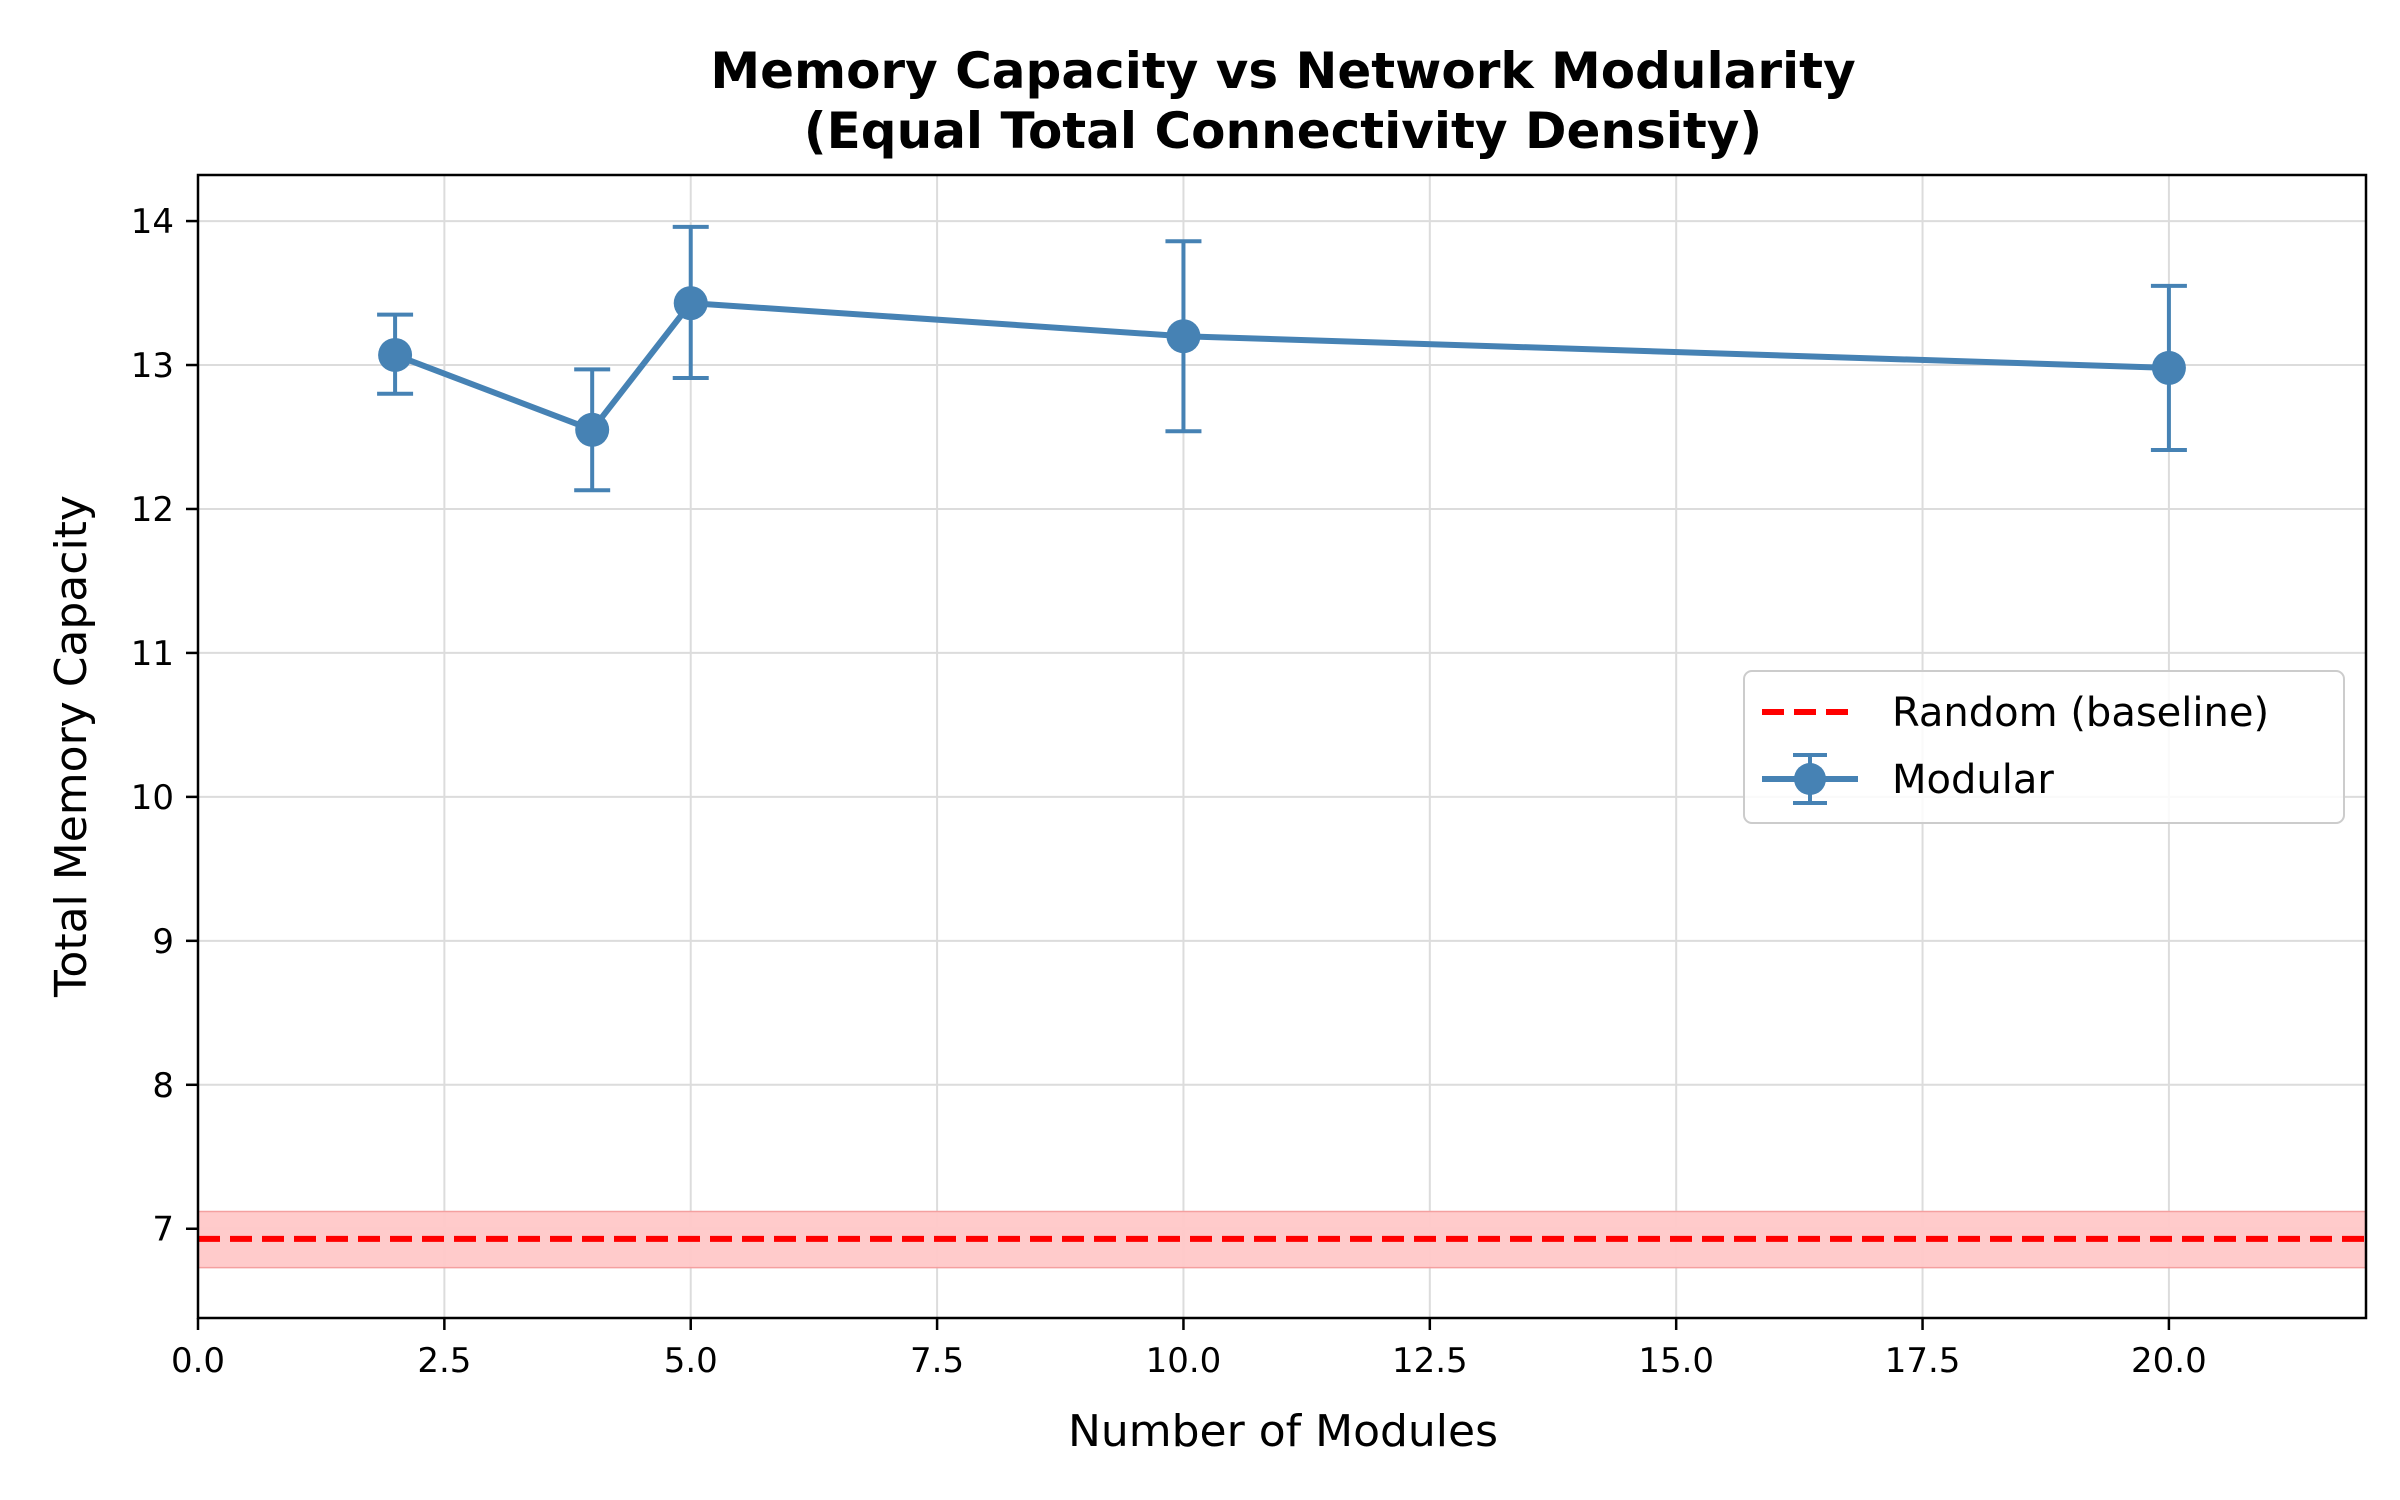 The height and width of the screenshot is (1500, 2400). Describe the element at coordinates (152, 222) in the screenshot. I see `y-tick-label: 14` at that location.